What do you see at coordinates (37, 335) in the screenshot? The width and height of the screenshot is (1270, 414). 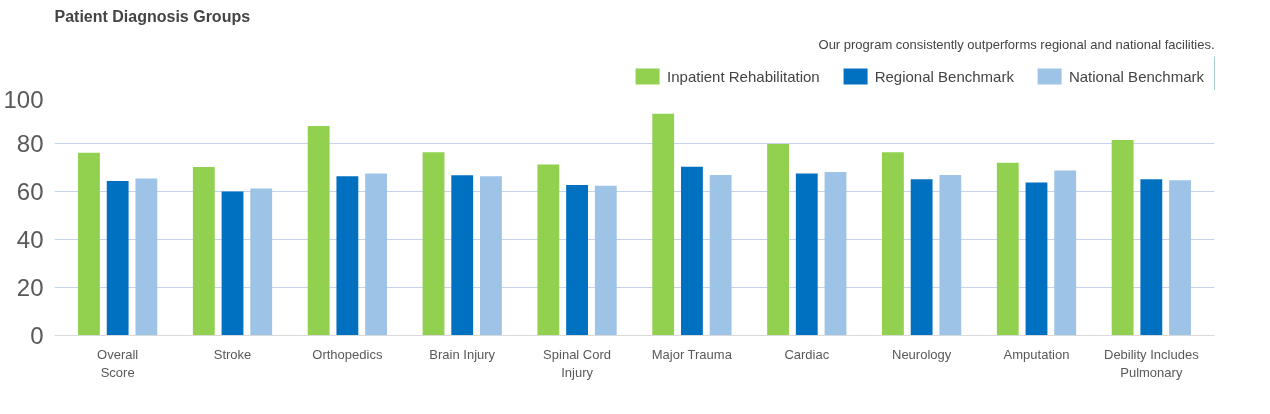 I see `y-tick-label: 0` at bounding box center [37, 335].